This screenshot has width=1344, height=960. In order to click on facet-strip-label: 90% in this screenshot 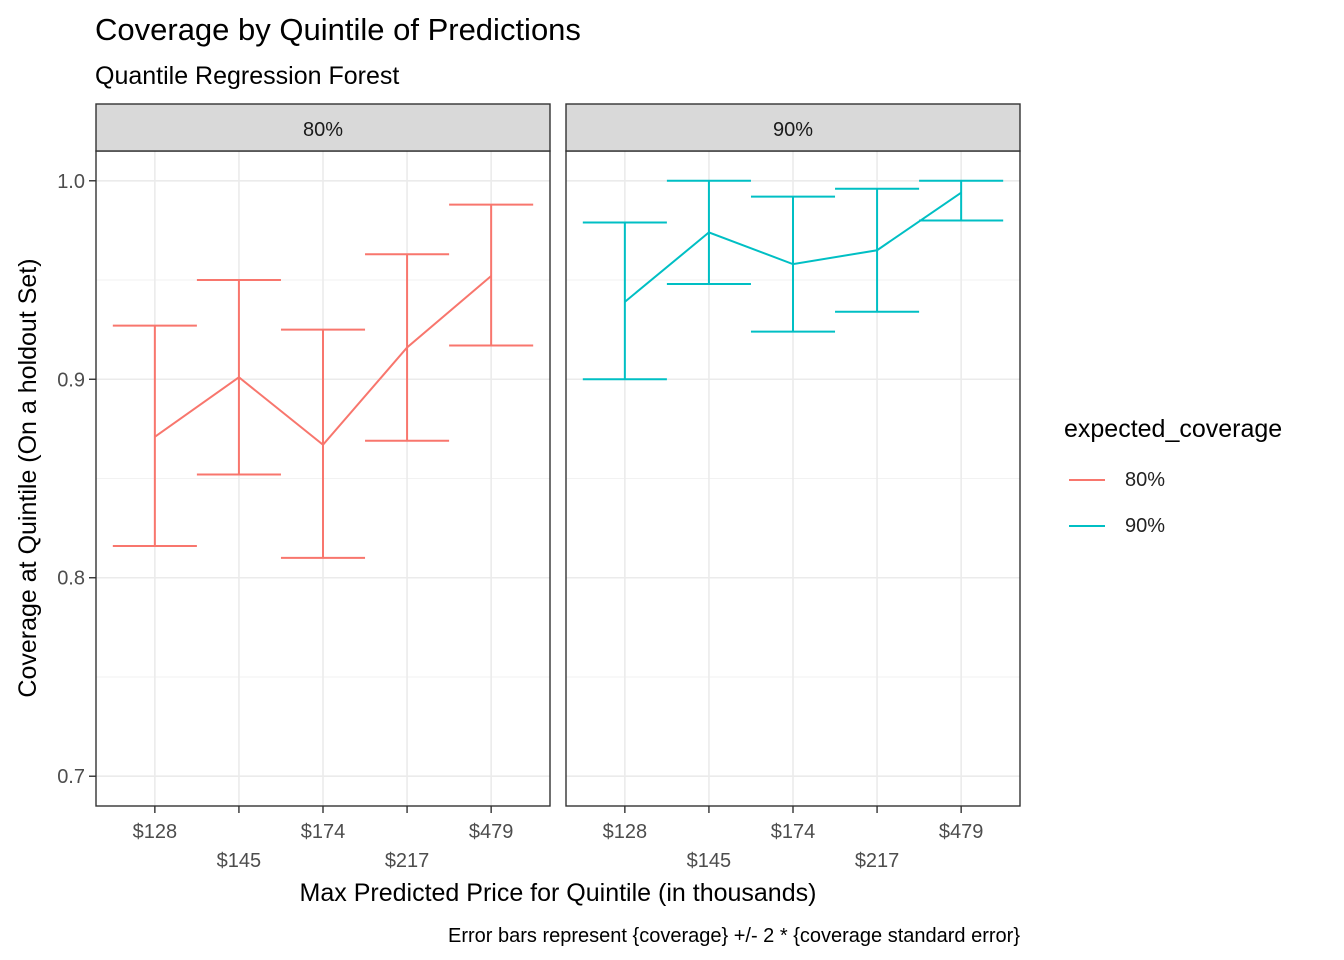, I will do `click(793, 130)`.